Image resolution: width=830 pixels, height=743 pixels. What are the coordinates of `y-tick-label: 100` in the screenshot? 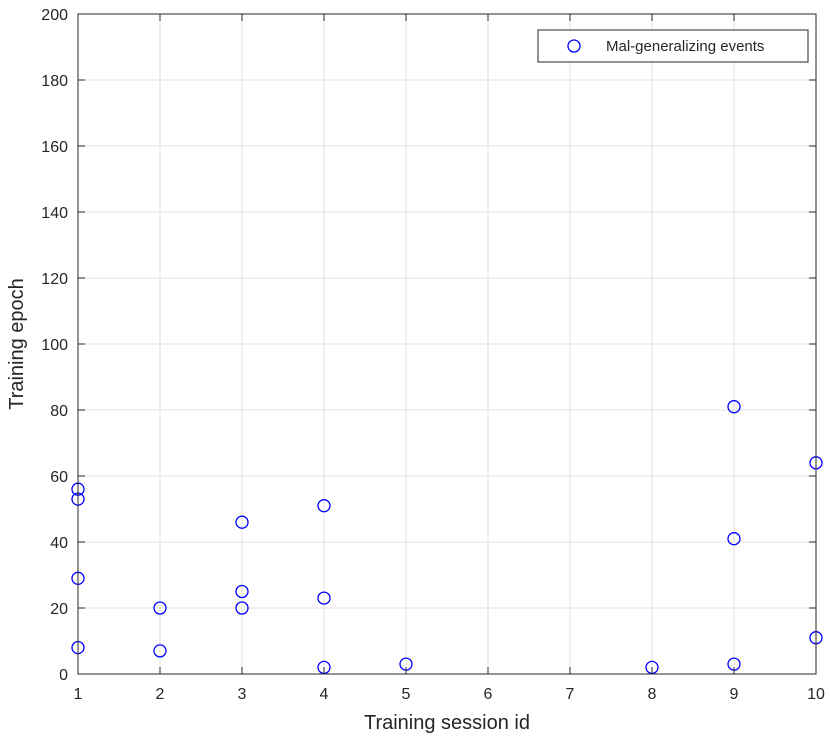 It's located at (54, 345).